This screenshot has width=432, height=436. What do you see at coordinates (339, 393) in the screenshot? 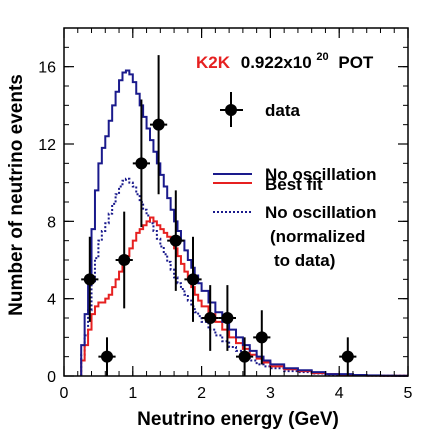
I see `x-tick-label: 4` at bounding box center [339, 393].